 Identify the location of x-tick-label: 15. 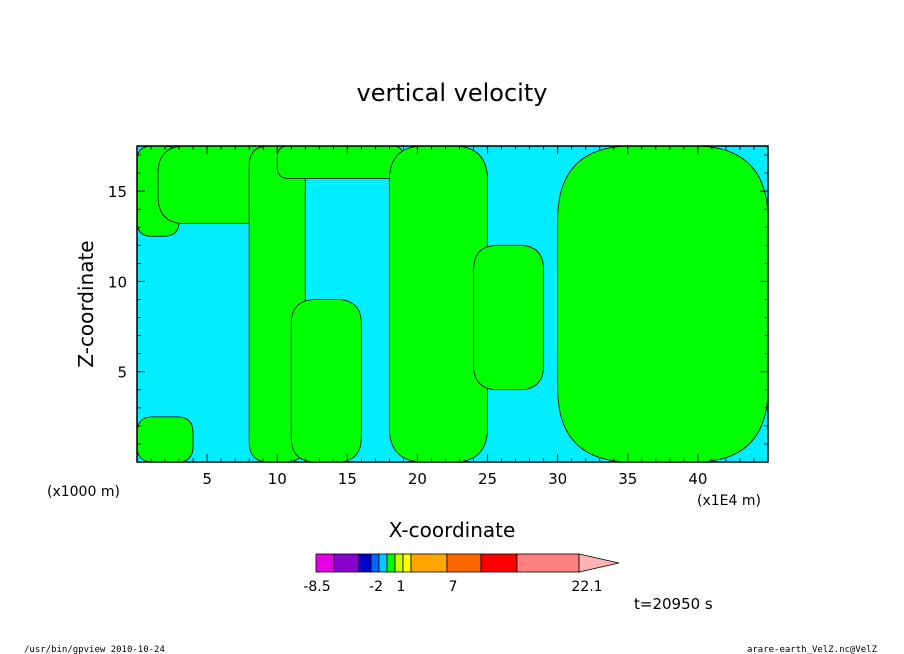
(347, 479).